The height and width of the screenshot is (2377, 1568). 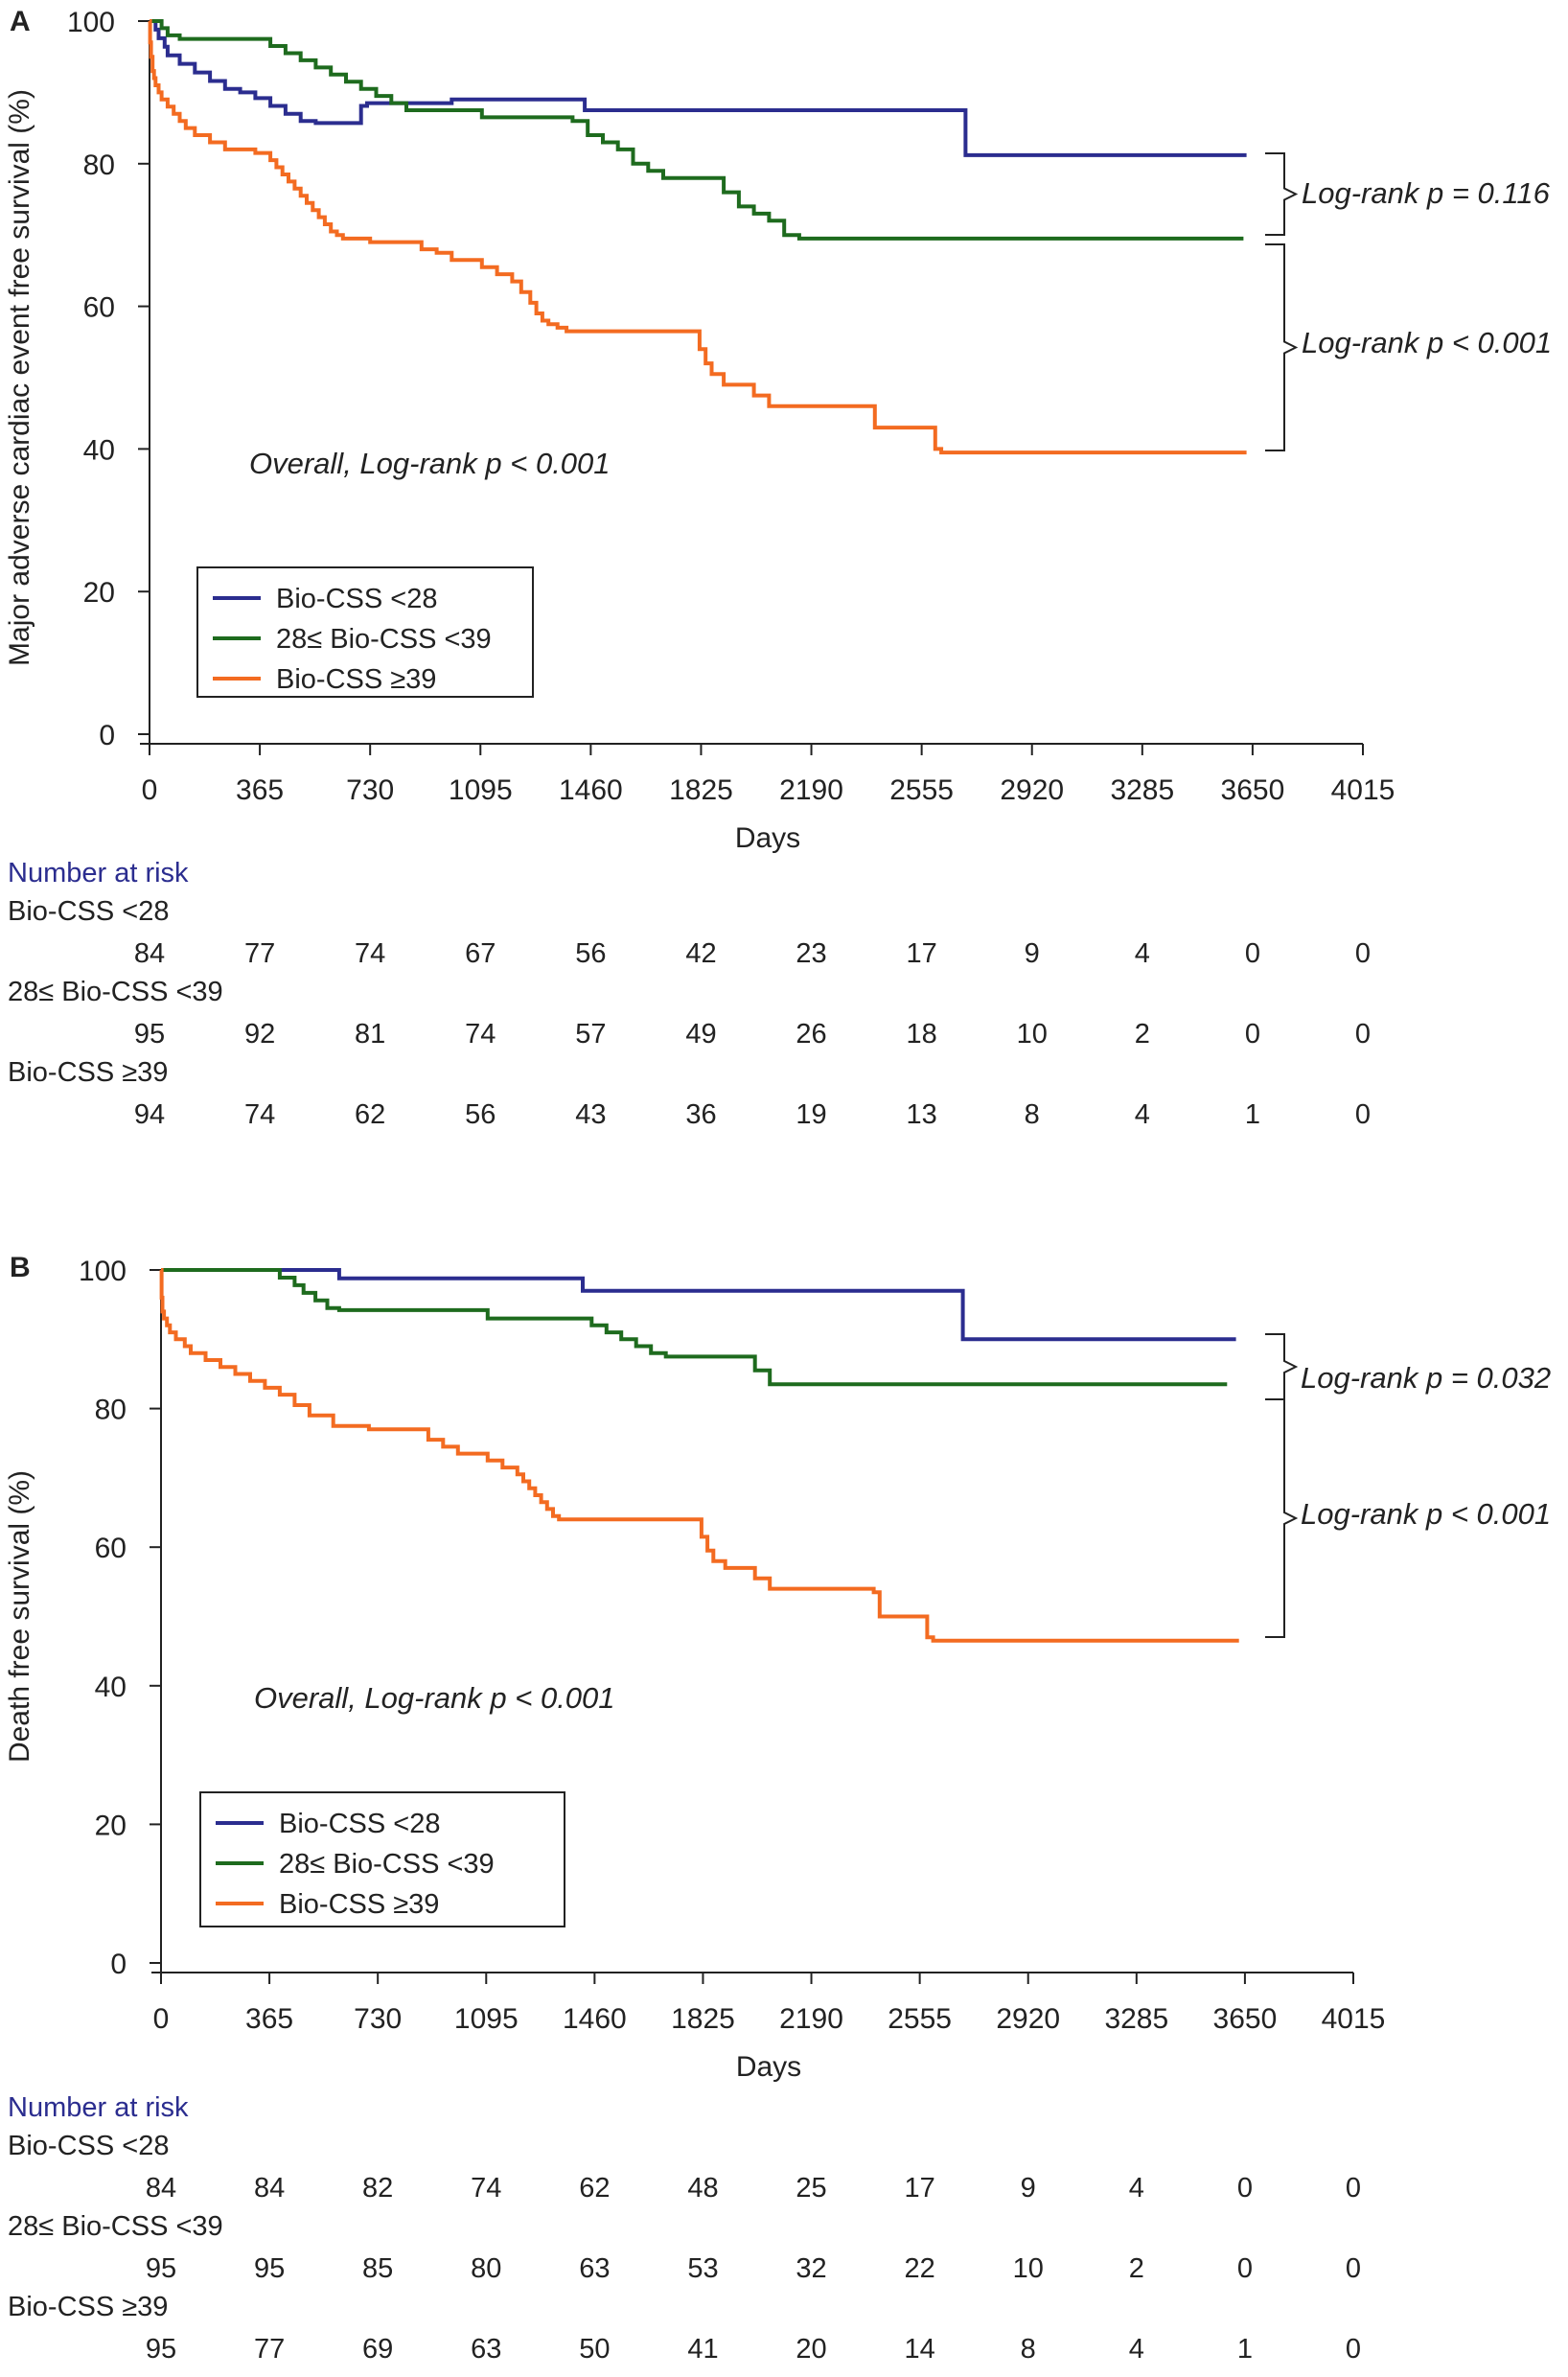 What do you see at coordinates (359, 1905) in the screenshot?
I see `legend-label-2: Bio-CSS ≥39` at bounding box center [359, 1905].